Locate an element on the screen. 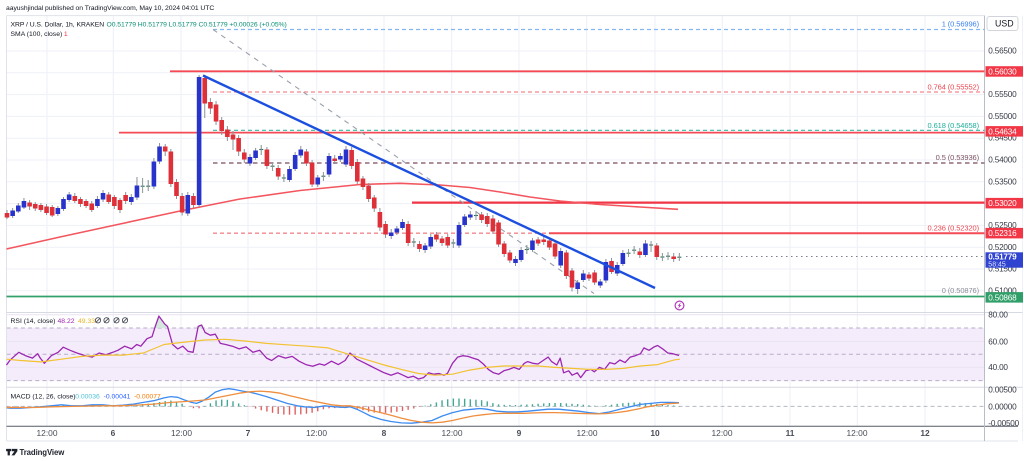 Image resolution: width=1024 pixels, height=461 pixels. svg-text: 0.236 (0.52320) is located at coordinates (954, 228).